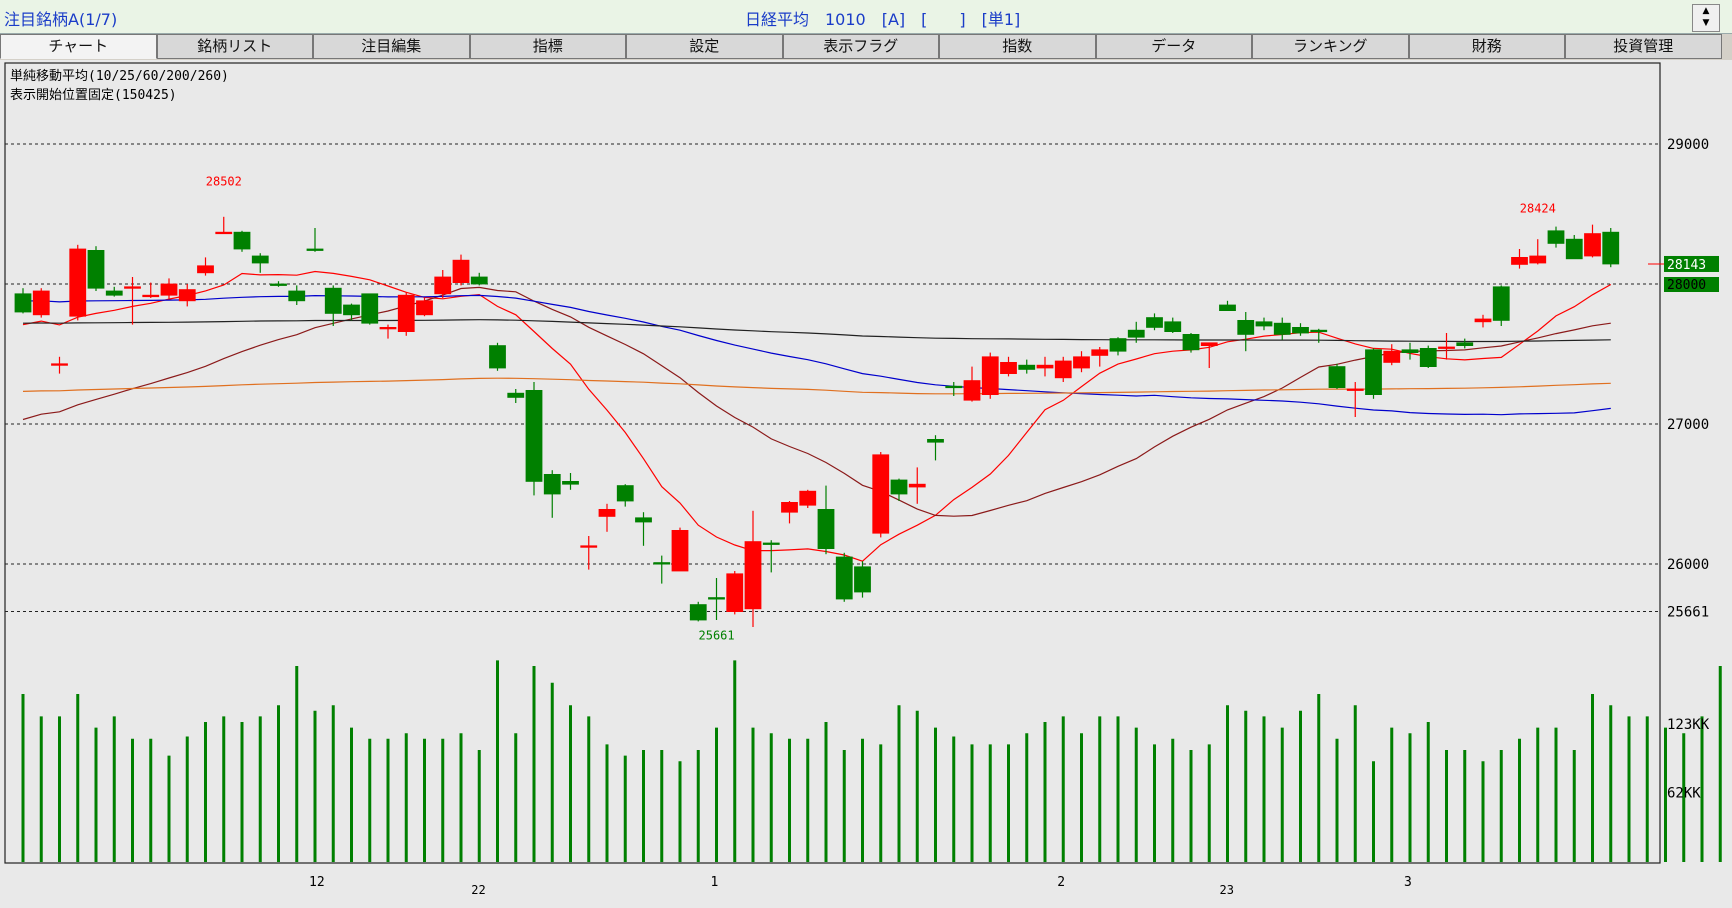 The image size is (1732, 908). Describe the element at coordinates (1706, 23) in the screenshot. I see `spin-down-icon: ▼` at that location.